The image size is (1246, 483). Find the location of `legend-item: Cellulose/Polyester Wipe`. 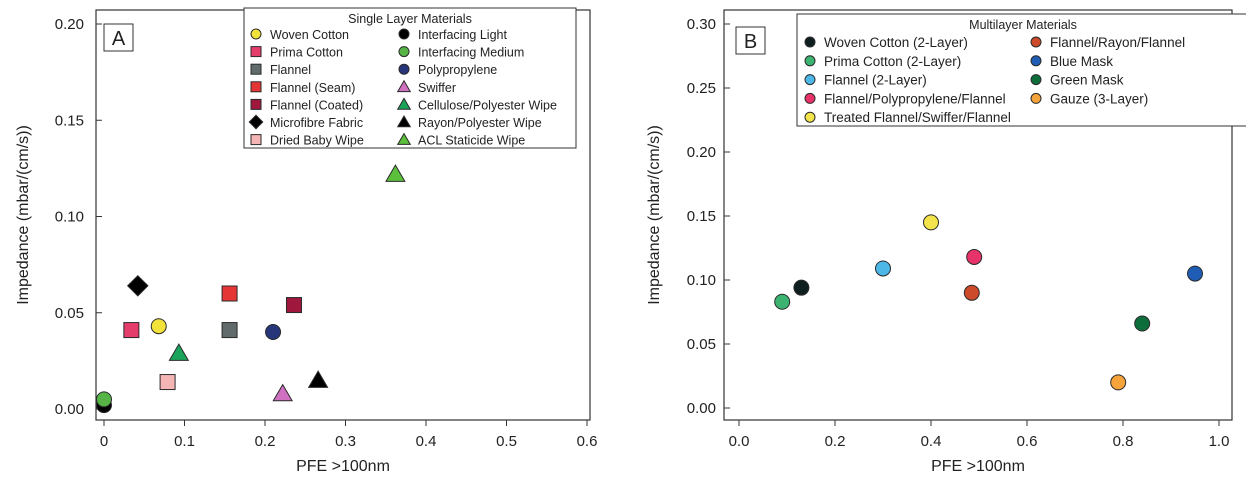

legend-item: Cellulose/Polyester Wipe is located at coordinates (476, 104).